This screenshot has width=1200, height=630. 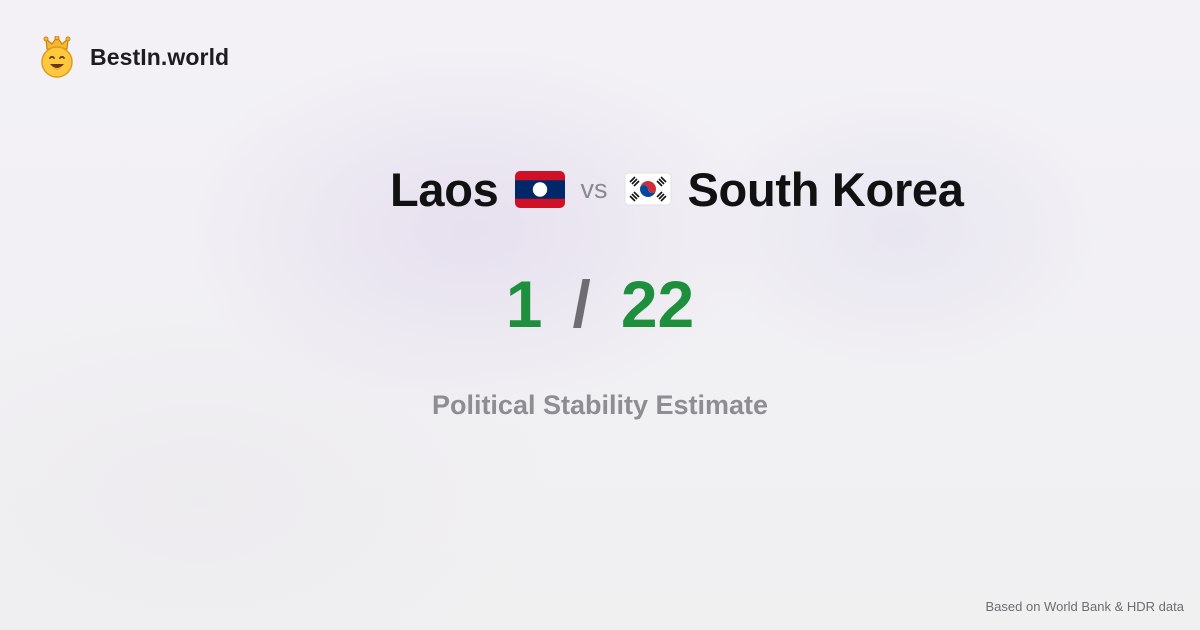 I want to click on comparison-title: Laos vs South Korea, so click(x=677, y=189).